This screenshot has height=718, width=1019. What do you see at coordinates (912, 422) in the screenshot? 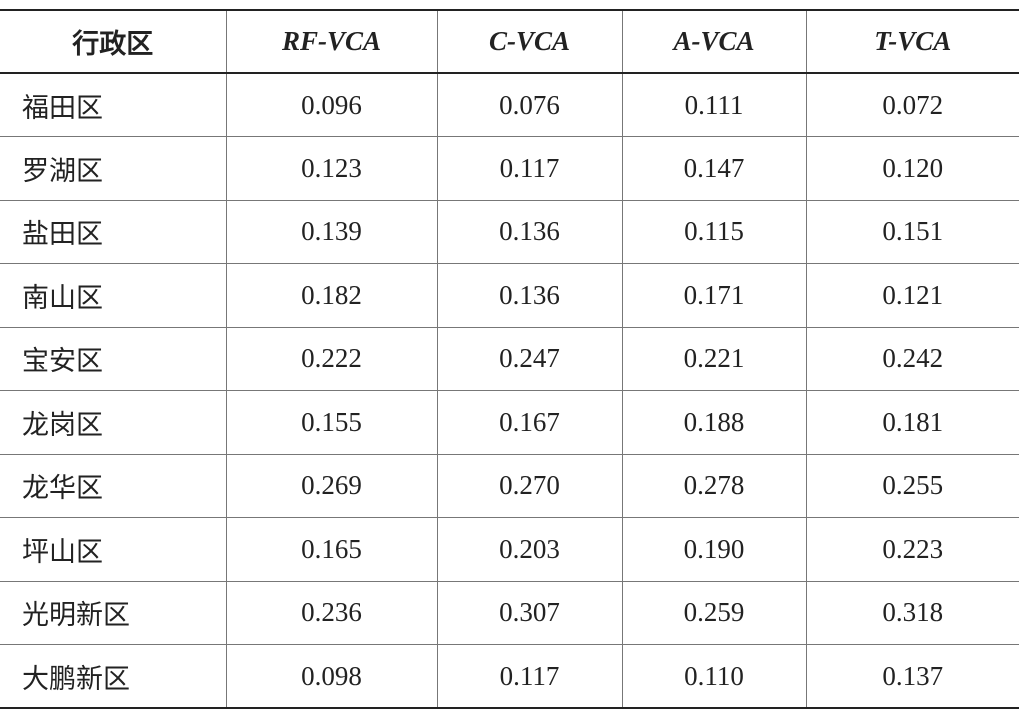
I see `value-cell: 0.181` at bounding box center [912, 422].